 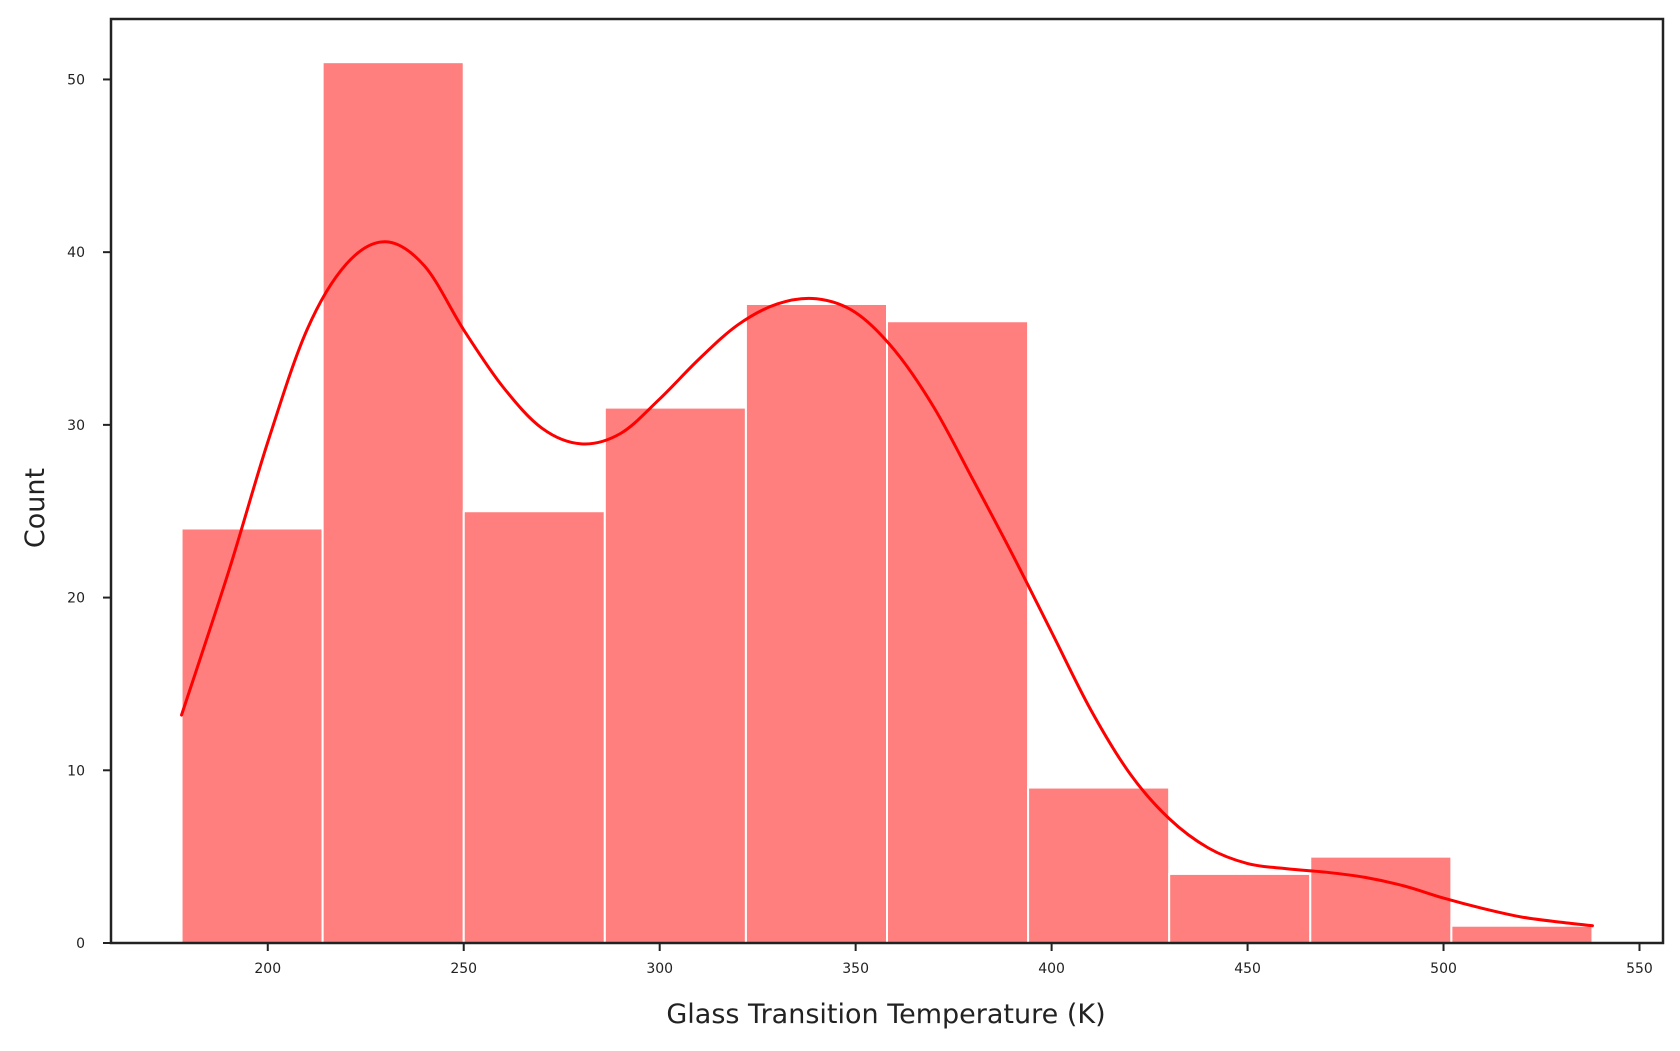 What do you see at coordinates (76, 599) in the screenshot?
I see `y-tick-label-20: 20` at bounding box center [76, 599].